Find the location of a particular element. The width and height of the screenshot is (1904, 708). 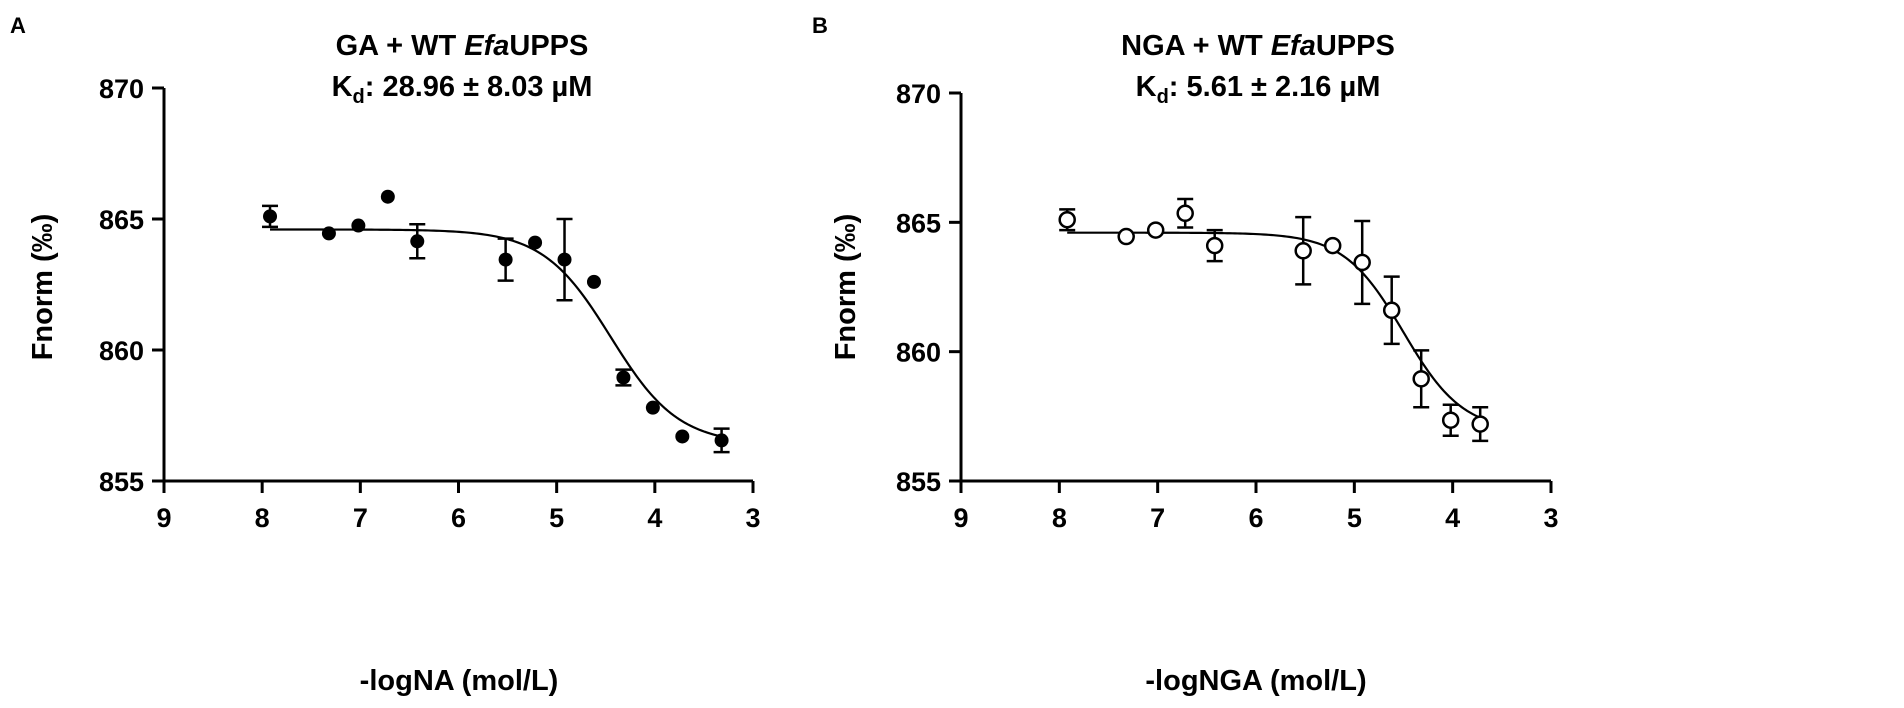

panel-a-kd: Kd: 28.96 ± 8.03 µM is located at coordinates (462, 89).